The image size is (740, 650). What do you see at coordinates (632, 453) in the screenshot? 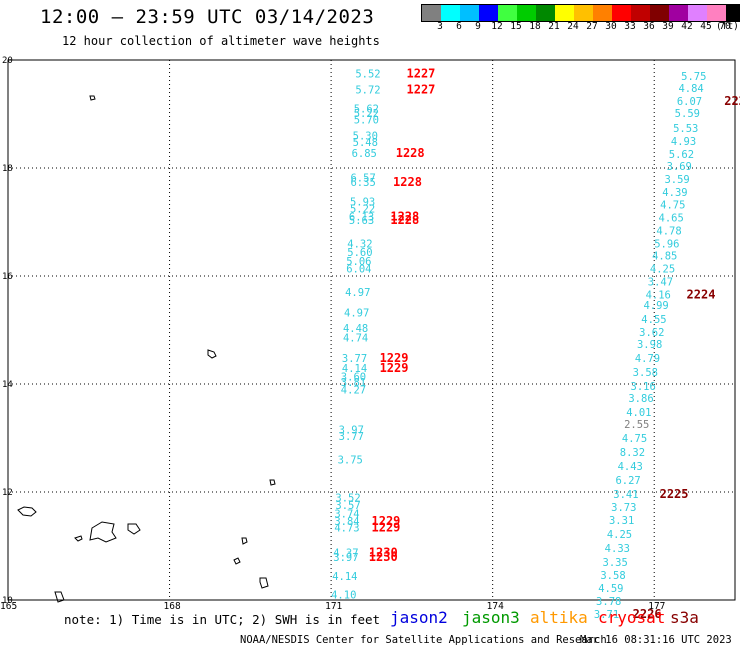
I see `swh-value: 8.32` at bounding box center [632, 453].